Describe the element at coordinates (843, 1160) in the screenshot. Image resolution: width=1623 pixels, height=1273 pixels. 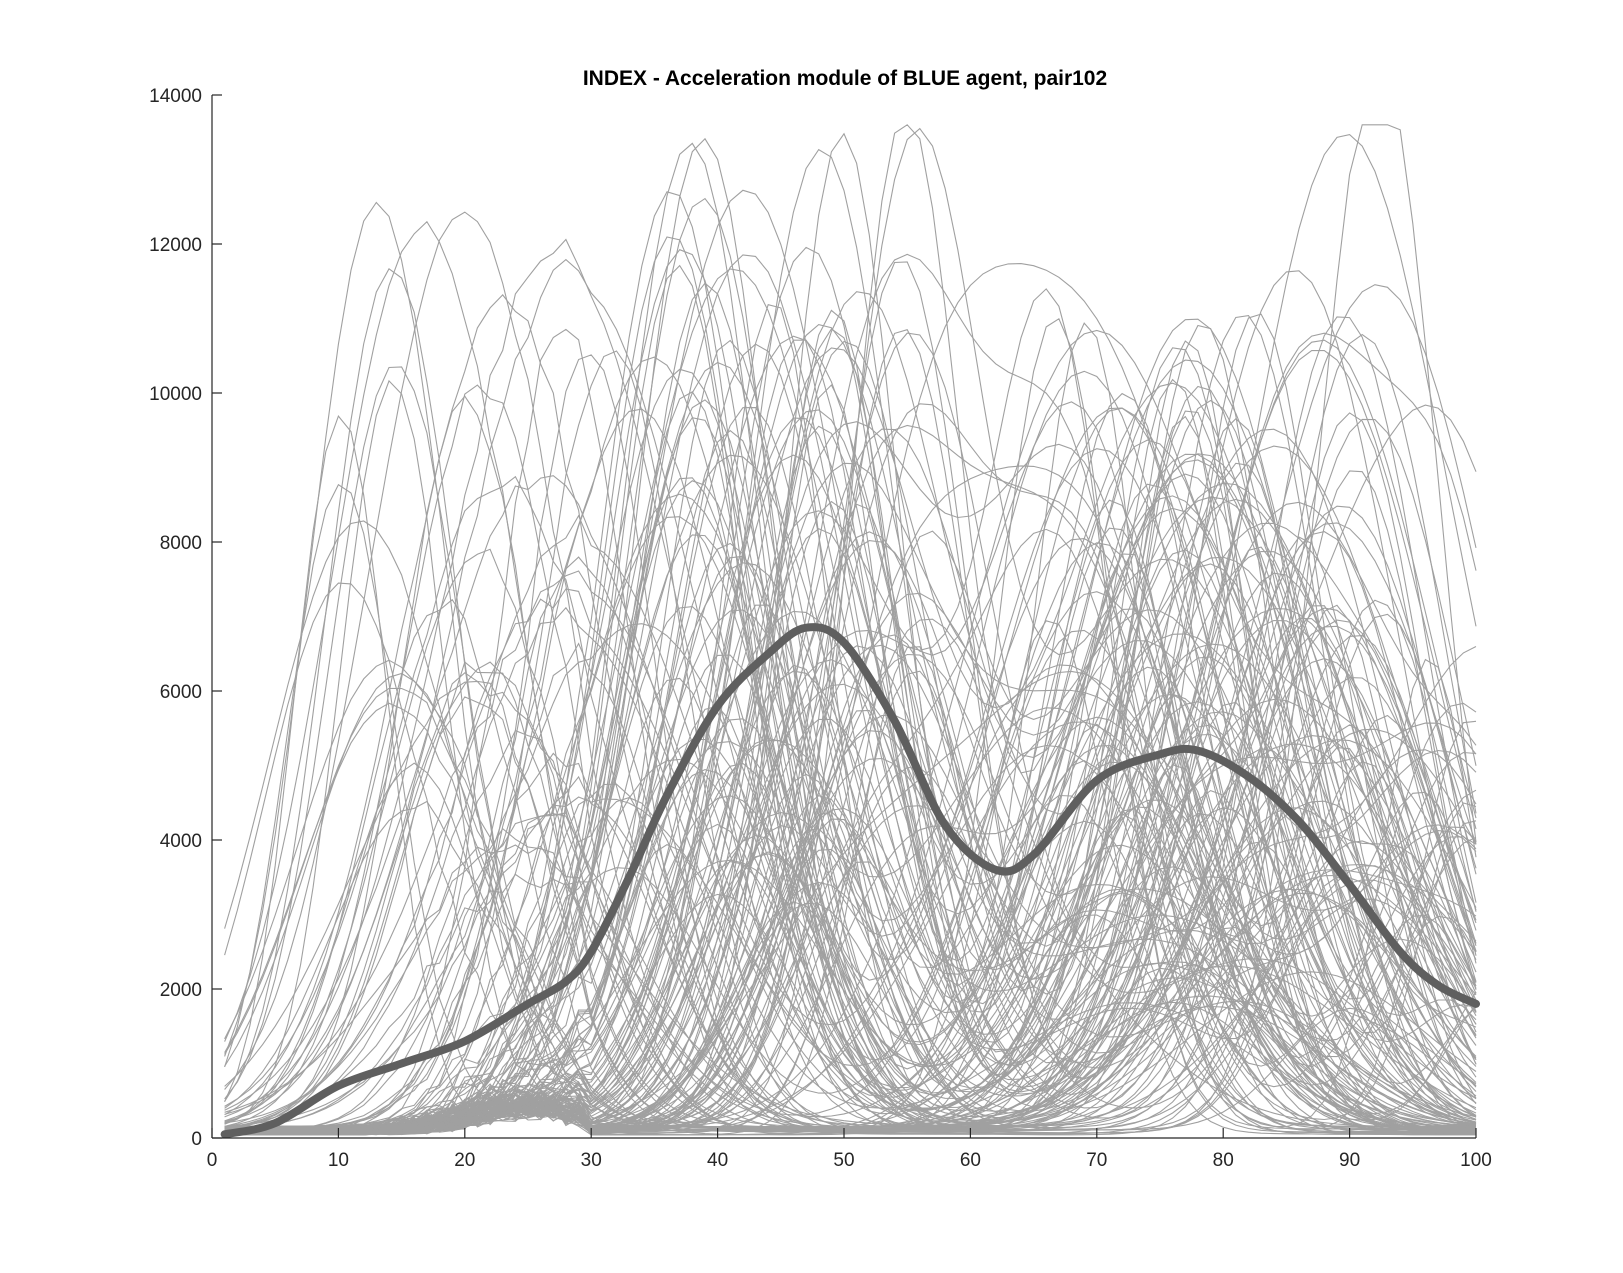
I see `x-tick-label: 50` at that location.